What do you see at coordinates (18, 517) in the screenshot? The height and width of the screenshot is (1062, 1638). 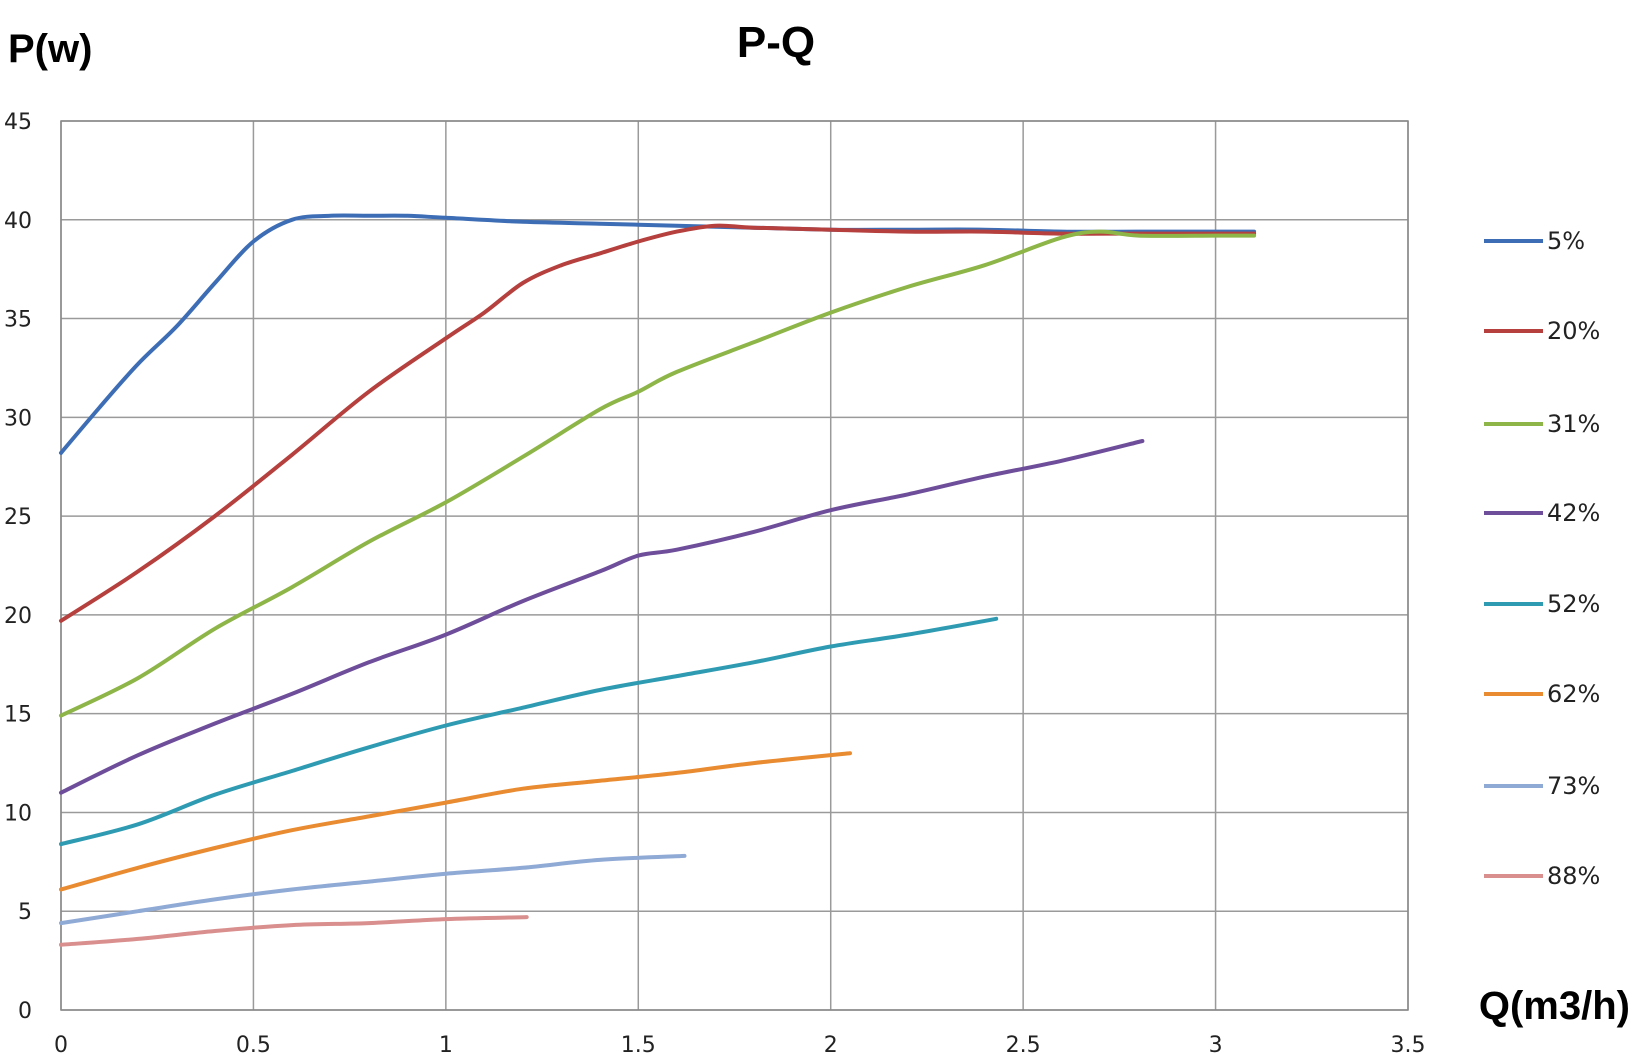 I see `y-tick-label: 25` at bounding box center [18, 517].